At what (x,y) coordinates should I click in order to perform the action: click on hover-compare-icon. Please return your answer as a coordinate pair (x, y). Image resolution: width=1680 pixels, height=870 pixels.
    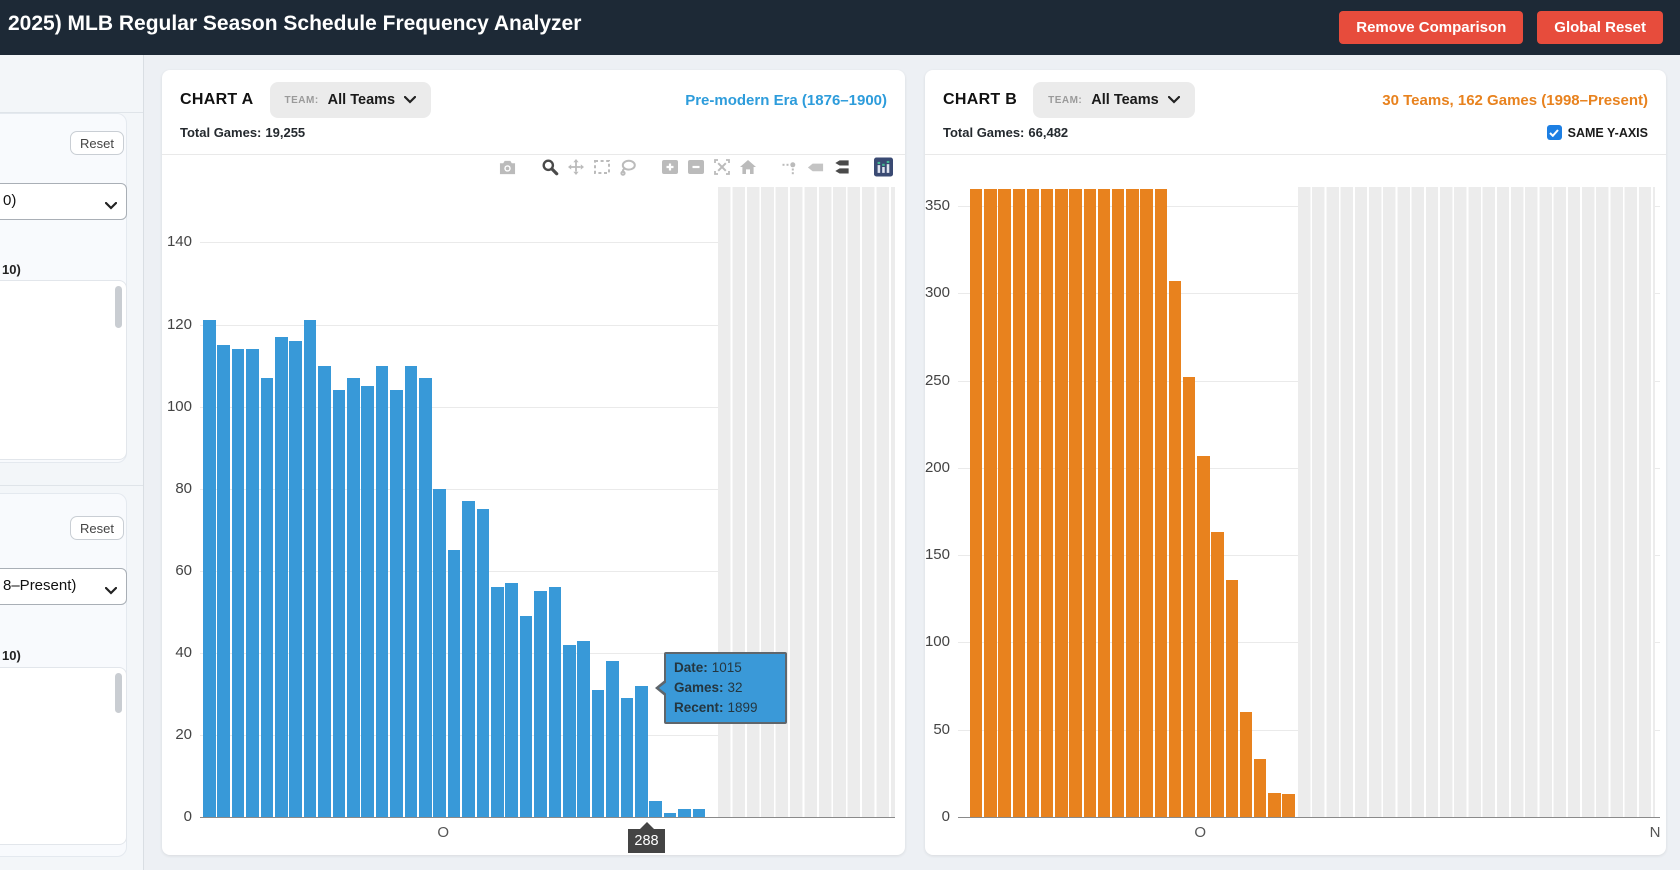
    Looking at the image, I should click on (841, 167).